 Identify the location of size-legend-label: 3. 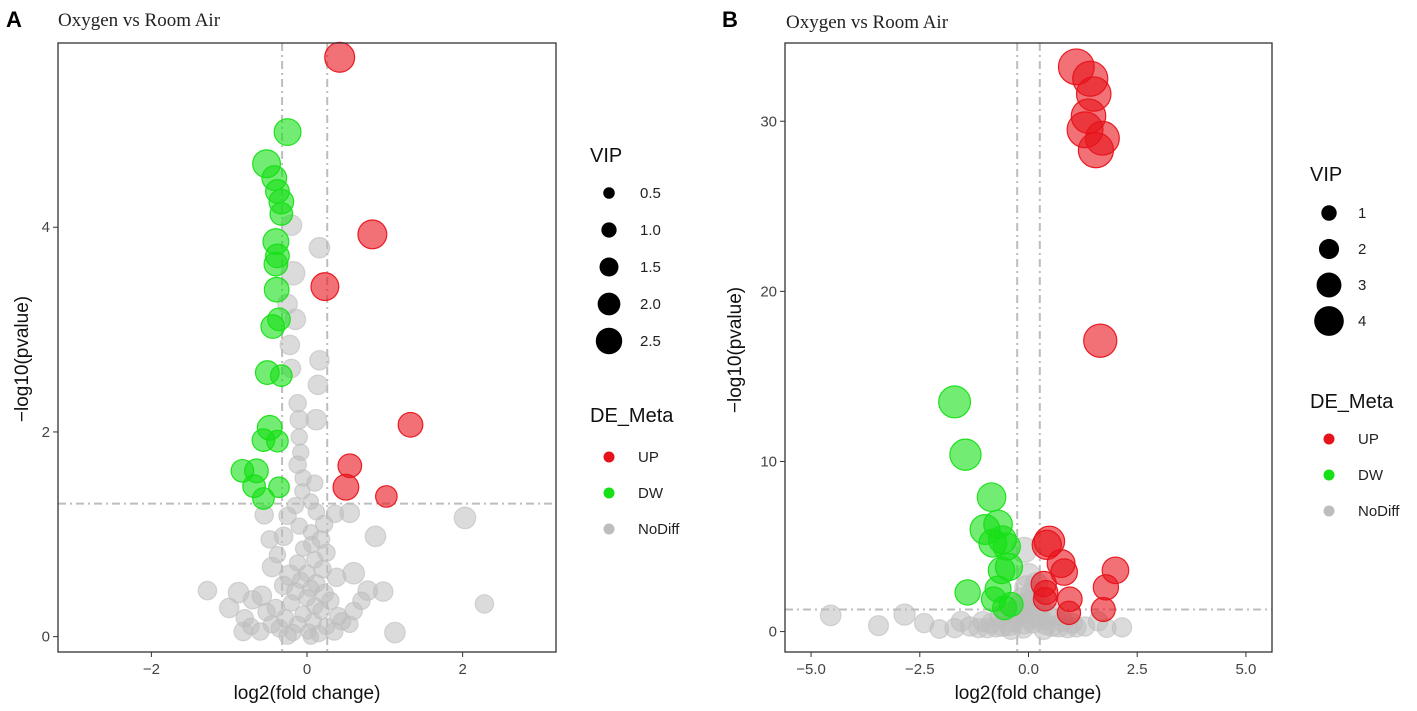
(1362, 285).